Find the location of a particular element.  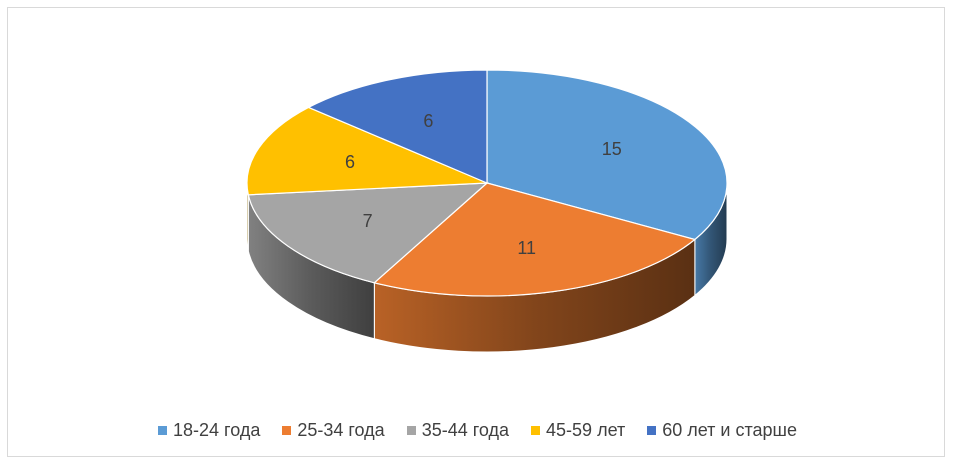

legend-swatch-60-plus is located at coordinates (652, 430).